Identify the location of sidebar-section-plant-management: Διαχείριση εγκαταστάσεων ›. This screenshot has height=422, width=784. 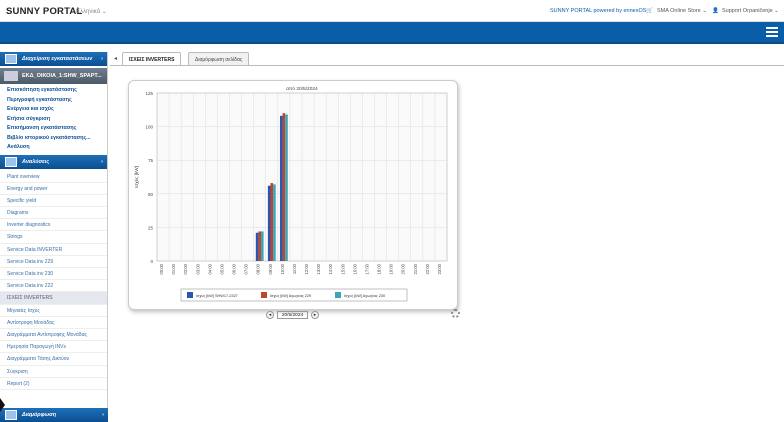
(53, 59).